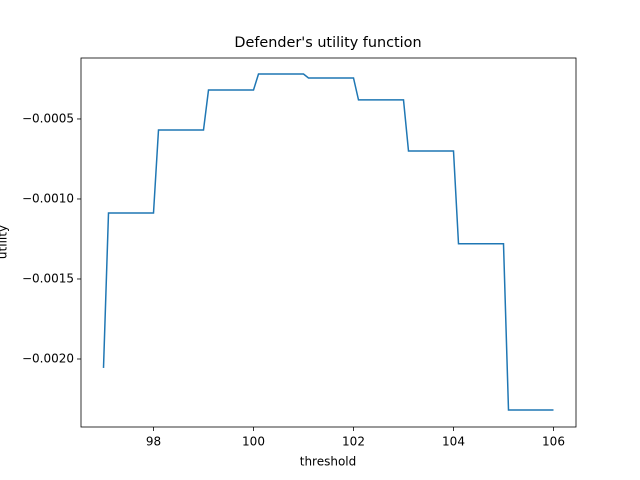  What do you see at coordinates (48, 198) in the screenshot?
I see `y-tick-label: −0.0010` at bounding box center [48, 198].